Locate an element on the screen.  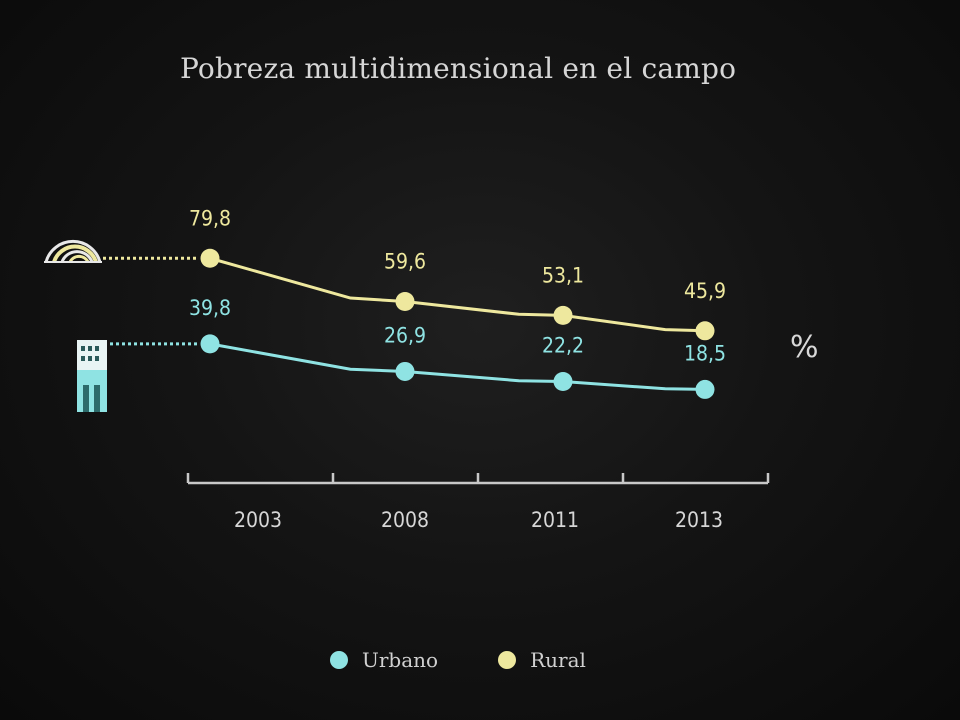
x-tick-label-2013: 2013 is located at coordinates (699, 520).